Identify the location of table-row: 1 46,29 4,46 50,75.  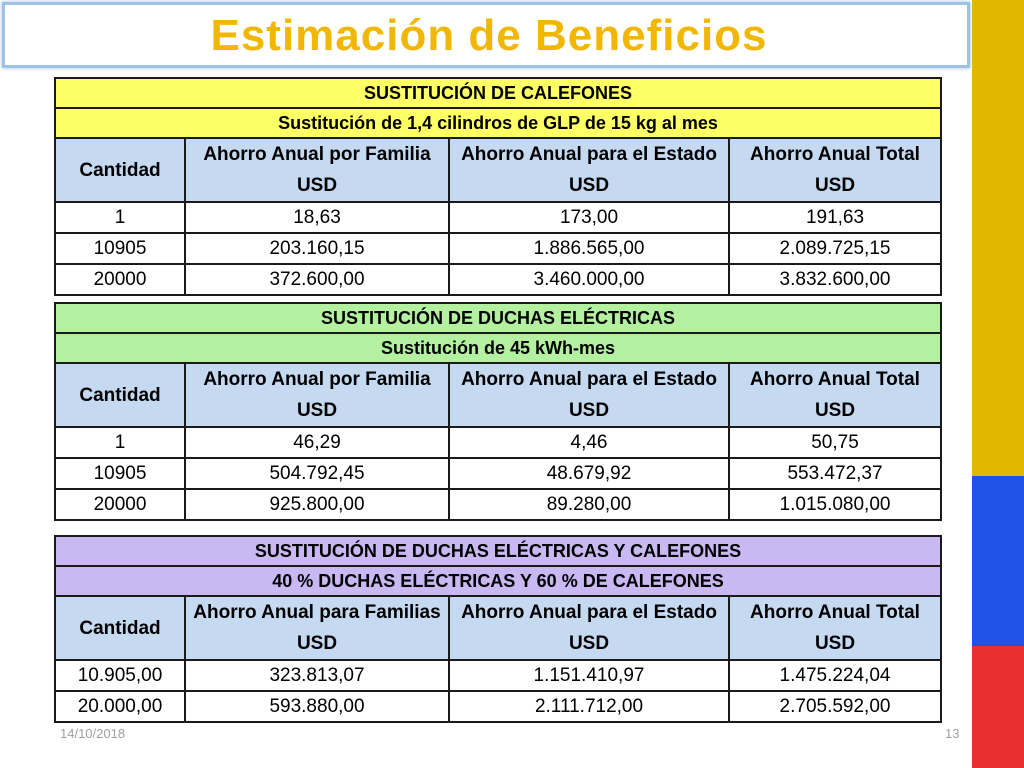
(498, 442).